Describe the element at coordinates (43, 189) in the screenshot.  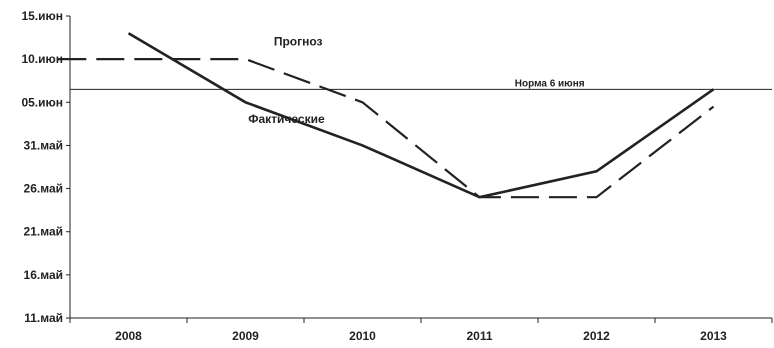
I see `y-tick-label: 26.май` at that location.